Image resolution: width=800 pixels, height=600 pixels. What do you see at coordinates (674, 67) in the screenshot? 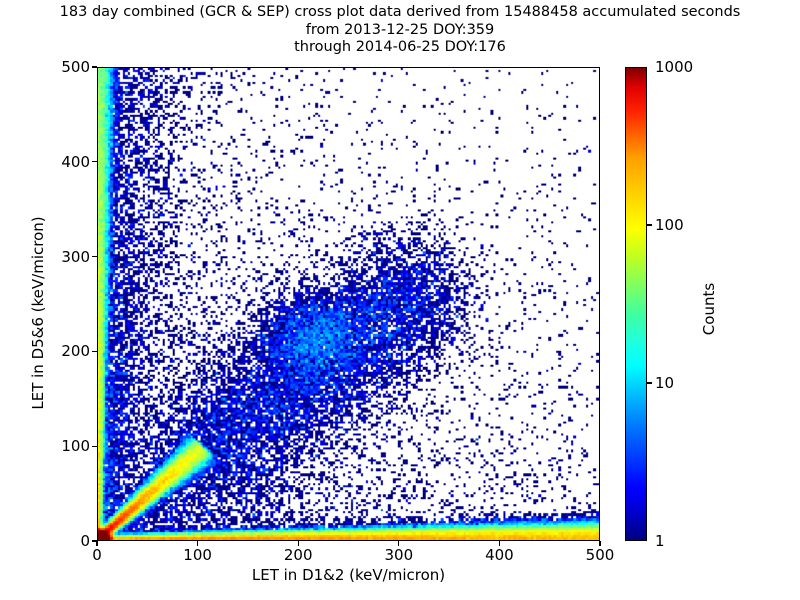
I see `colorbar-tick-label: 1000` at bounding box center [674, 67].